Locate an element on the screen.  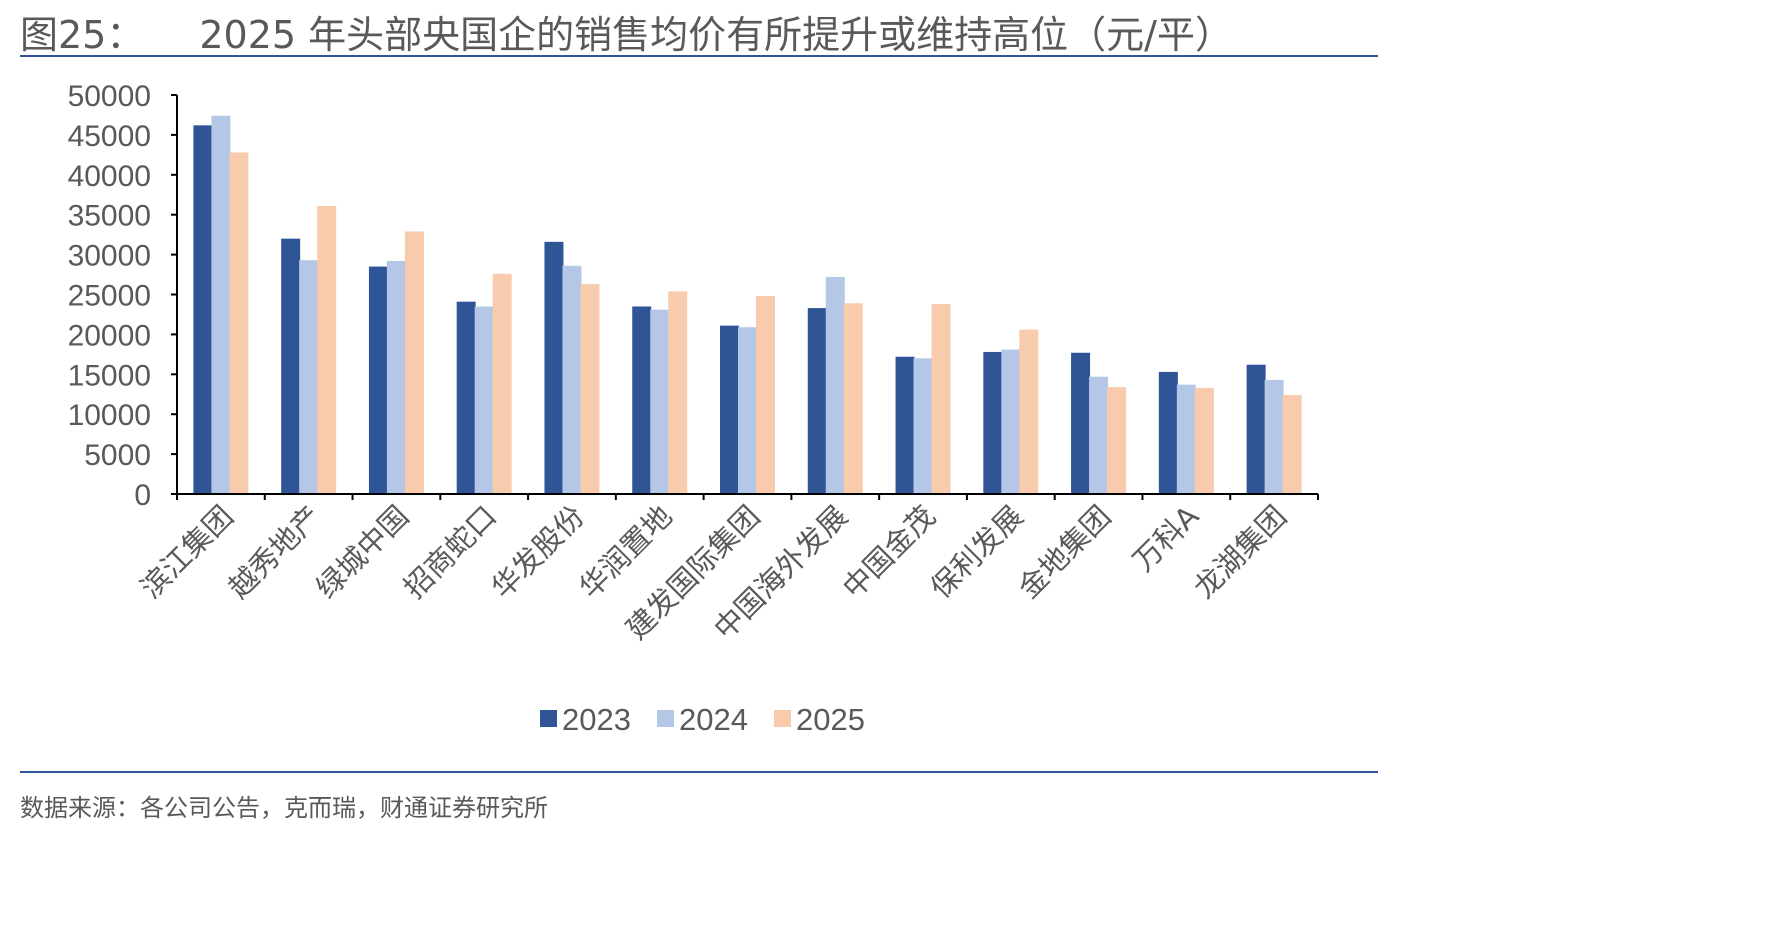
data-source-note: 数据来源：各公司公告，克而瑞，财通证券研究所 is located at coordinates (284, 808).